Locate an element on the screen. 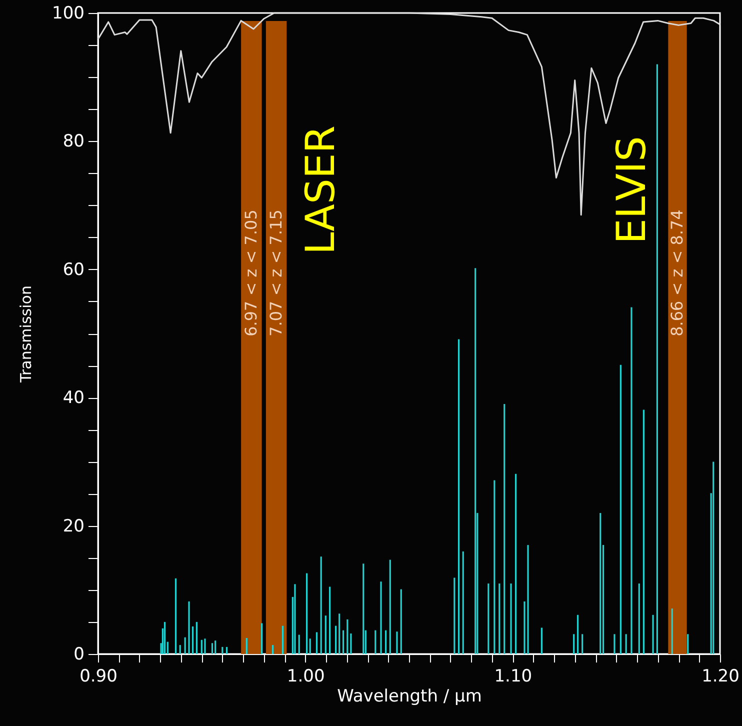 Image resolution: width=742 pixels, height=726 pixels. band-label: 6.97 < z < 7.05 is located at coordinates (250, 273).